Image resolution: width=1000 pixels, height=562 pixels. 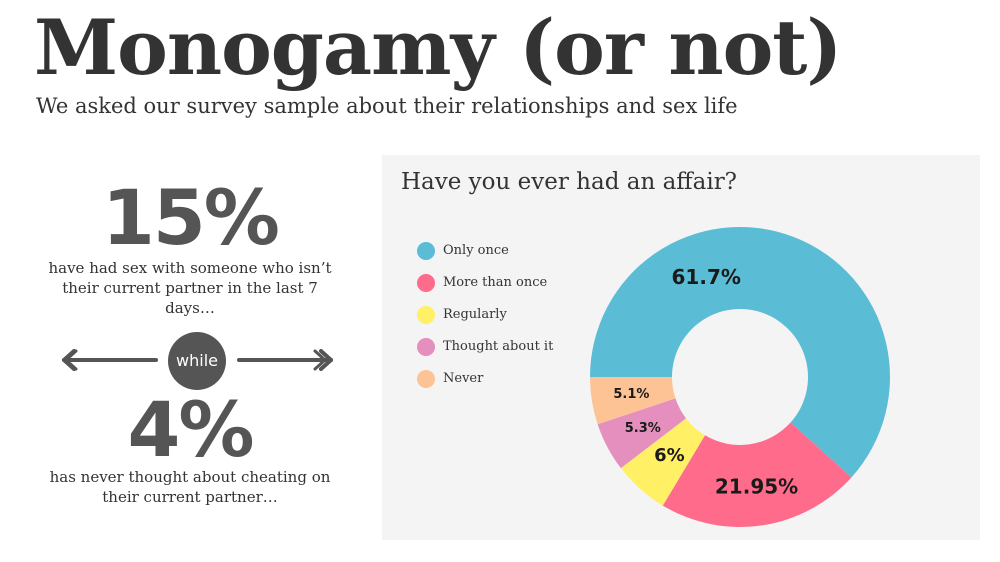 I want to click on while-badge: while, so click(x=197, y=361).